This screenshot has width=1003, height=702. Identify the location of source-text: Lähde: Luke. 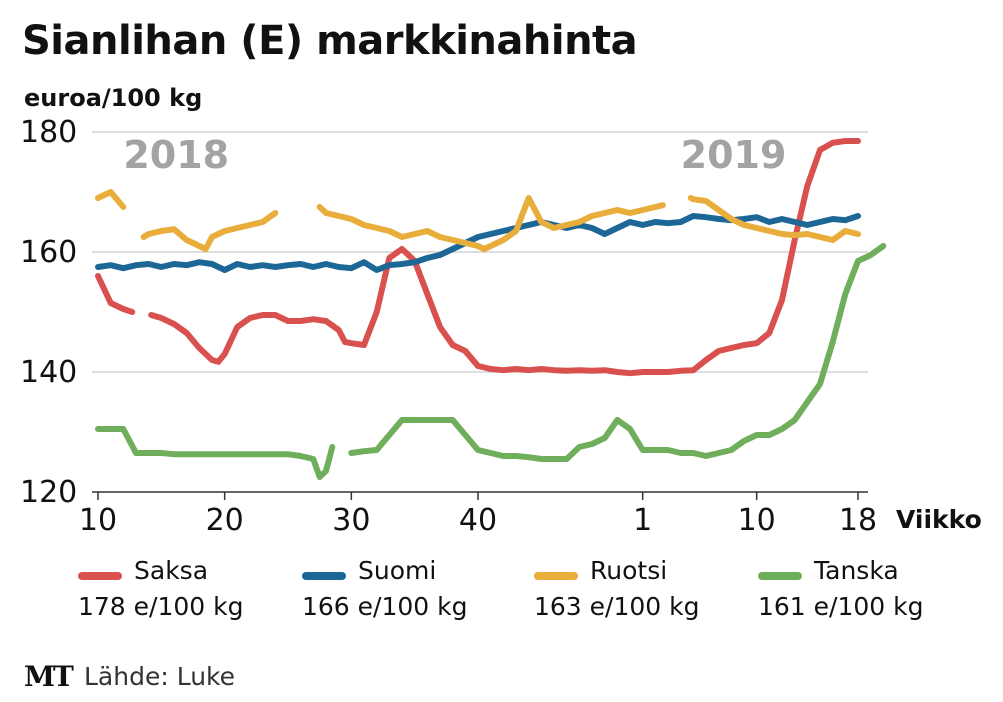
(160, 676).